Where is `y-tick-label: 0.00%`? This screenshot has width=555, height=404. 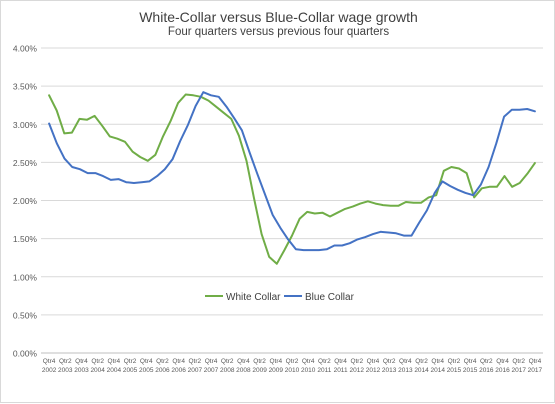 y-tick-label: 0.00% is located at coordinates (25, 354).